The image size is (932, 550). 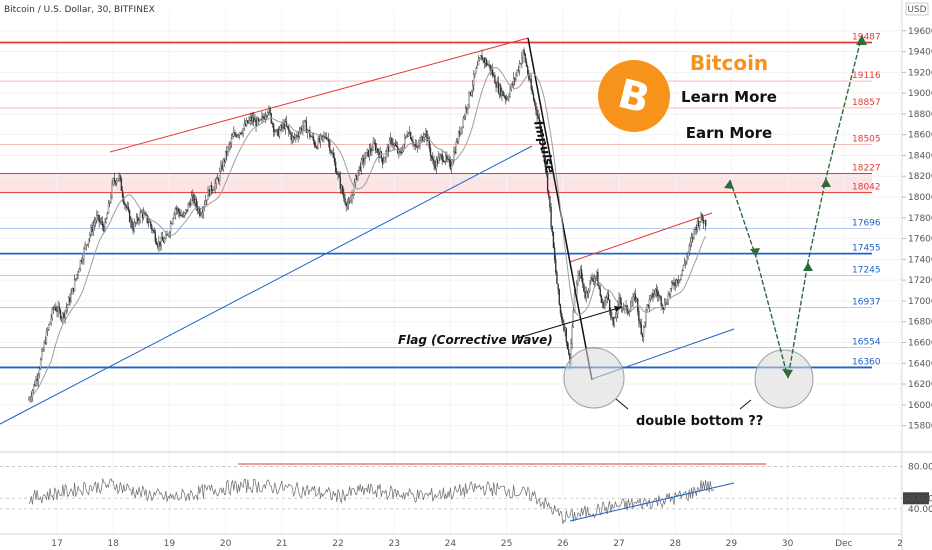 What do you see at coordinates (371, 501) in the screenshot?
I see `rsi-line` at bounding box center [371, 501].